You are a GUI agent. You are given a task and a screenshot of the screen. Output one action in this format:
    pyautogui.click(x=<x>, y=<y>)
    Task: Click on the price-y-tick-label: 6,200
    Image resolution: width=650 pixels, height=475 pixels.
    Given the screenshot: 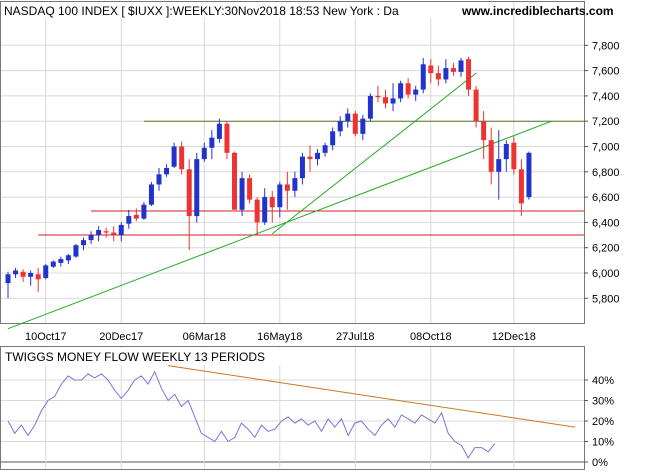 What is the action you would take?
    pyautogui.click(x=606, y=249)
    